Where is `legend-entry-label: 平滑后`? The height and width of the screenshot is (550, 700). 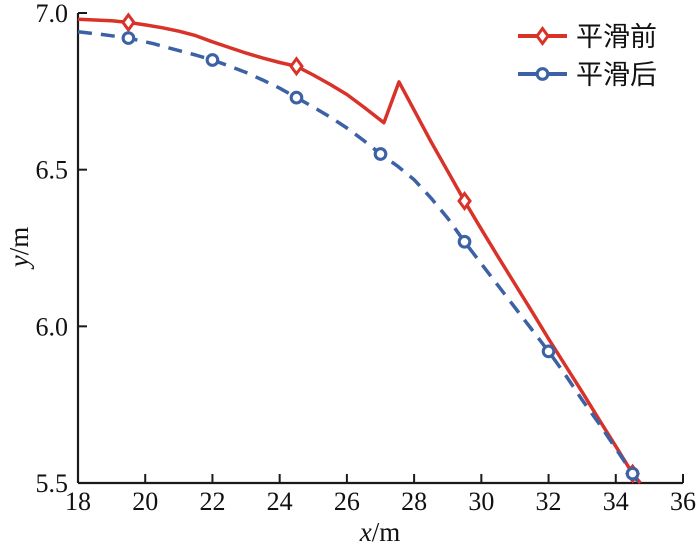
legend-entry-label: 平滑后 is located at coordinates (616, 75).